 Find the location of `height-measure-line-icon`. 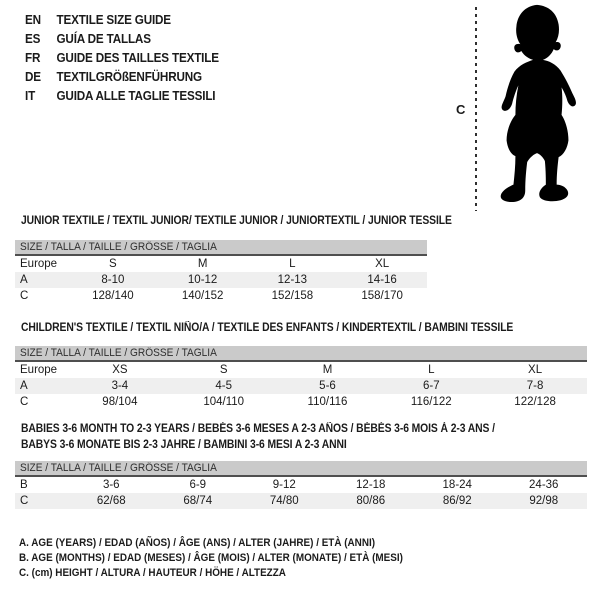

height-measure-line-icon is located at coordinates (476, 109).